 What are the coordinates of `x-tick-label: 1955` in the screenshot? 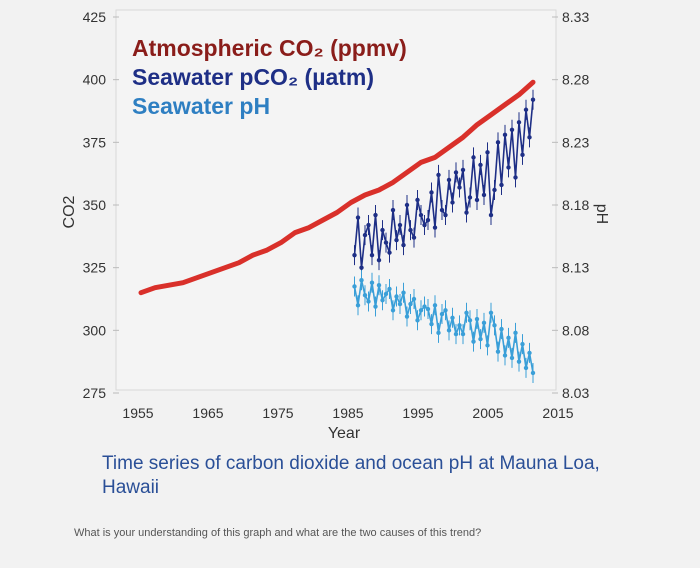 It's located at (137, 413).